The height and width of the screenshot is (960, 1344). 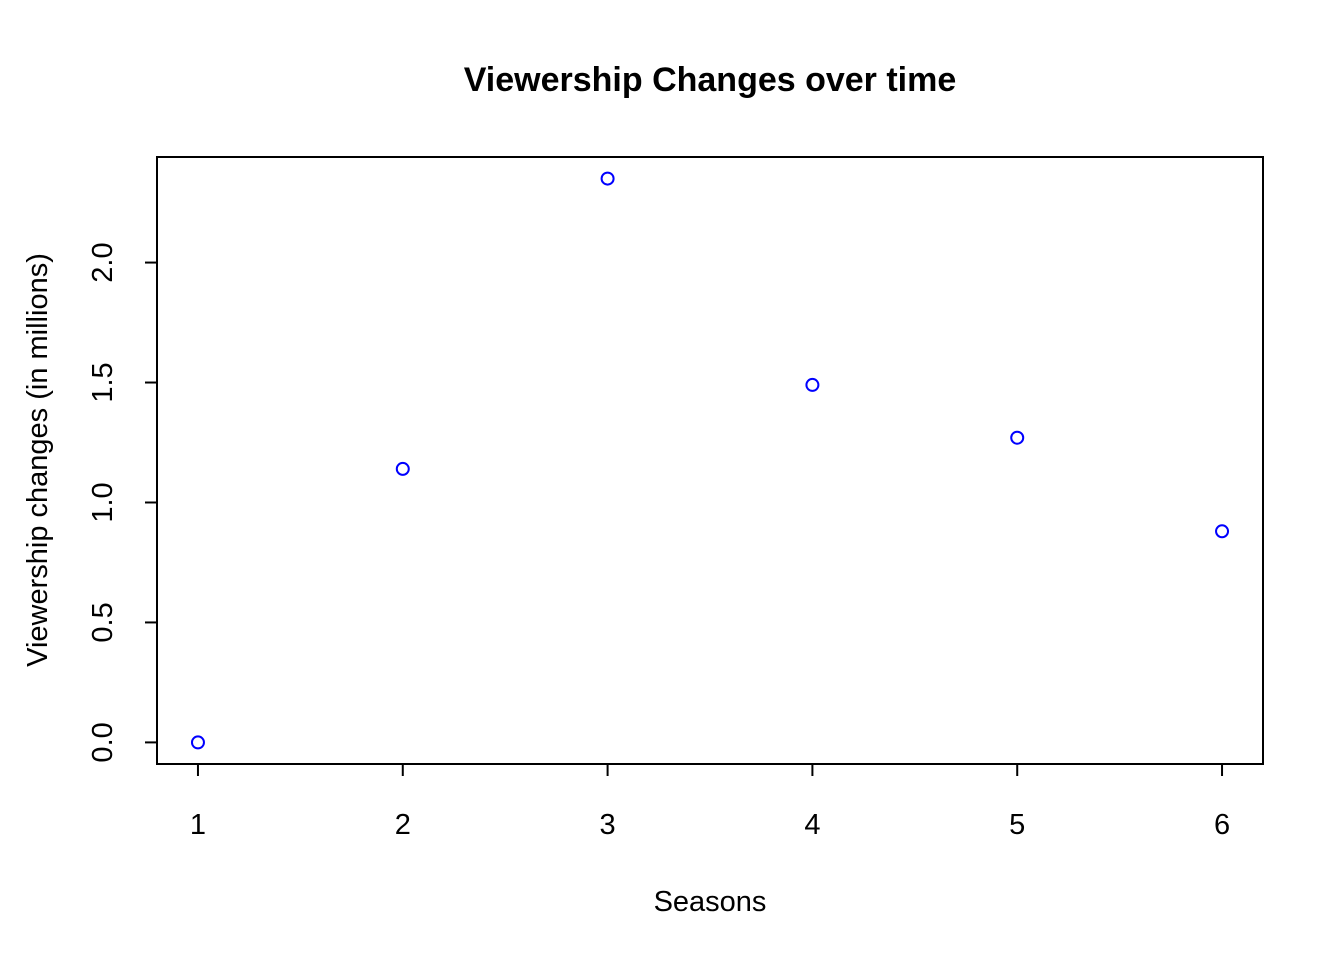 I want to click on y-tick-label: 0.0, so click(x=103, y=742).